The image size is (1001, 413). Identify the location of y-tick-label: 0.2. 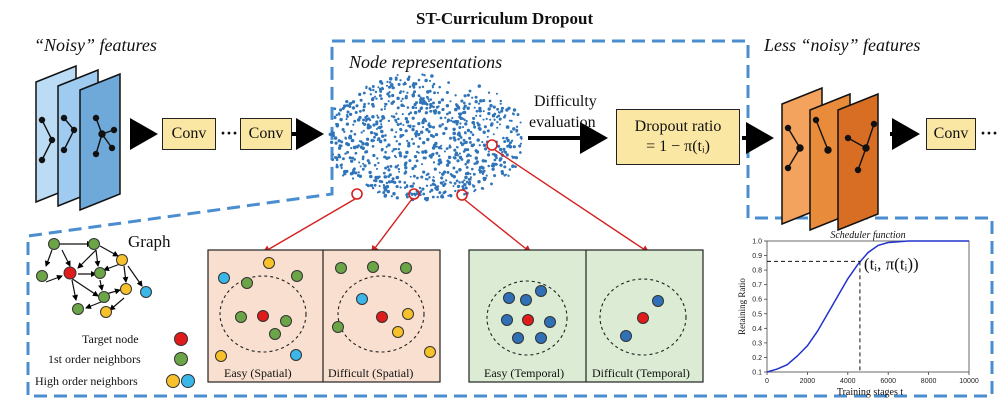
(757, 358).